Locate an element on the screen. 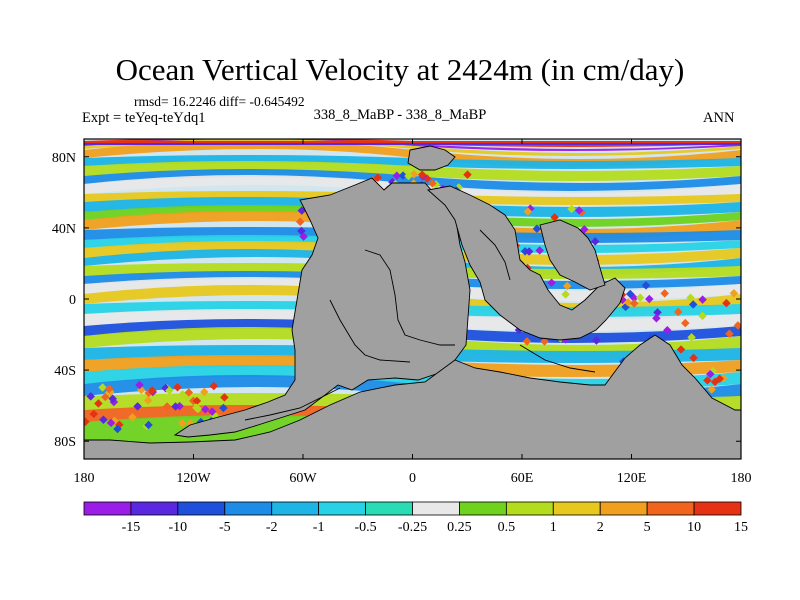 The width and height of the screenshot is (800, 600). colorbar-label: -15 is located at coordinates (131, 527).